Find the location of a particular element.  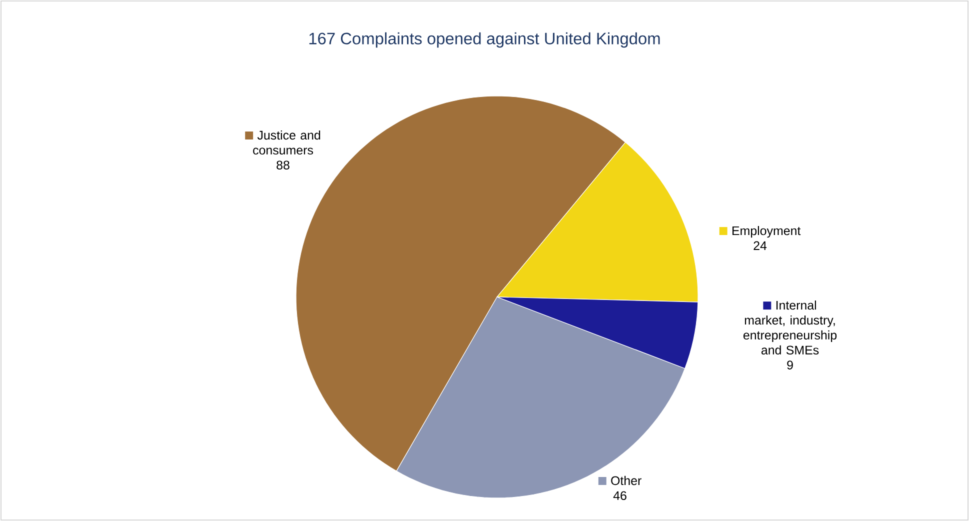

data-label: 24 is located at coordinates (760, 245).